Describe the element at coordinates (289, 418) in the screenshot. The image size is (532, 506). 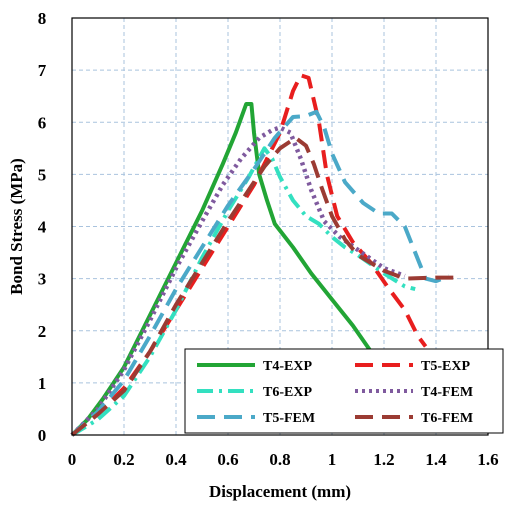
I see `legend-label-t5-fem: T5-FEM` at that location.